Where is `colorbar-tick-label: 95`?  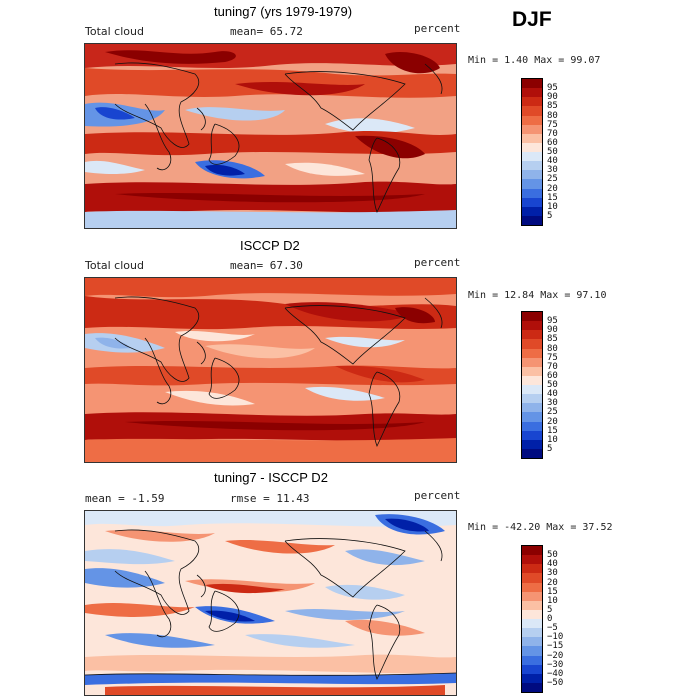 colorbar-tick-label: 95 is located at coordinates (552, 321).